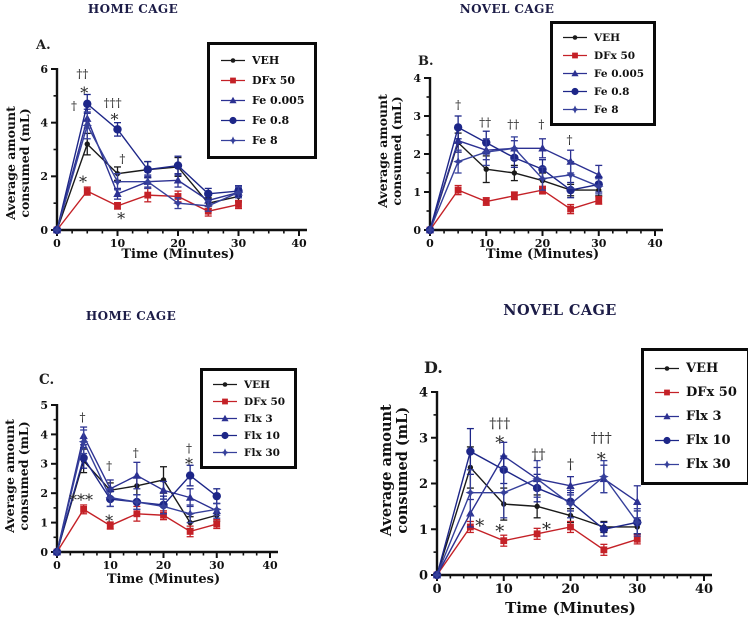 The image size is (748, 625). Describe the element at coordinates (417, 116) in the screenshot. I see `svg-text: 3` at that location.